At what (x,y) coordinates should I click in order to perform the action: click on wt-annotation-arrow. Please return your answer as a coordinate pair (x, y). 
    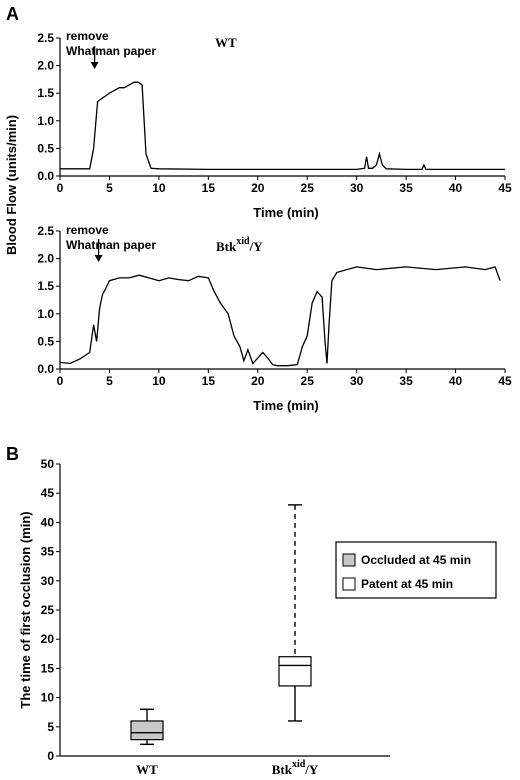
    Looking at the image, I should click on (94, 57).